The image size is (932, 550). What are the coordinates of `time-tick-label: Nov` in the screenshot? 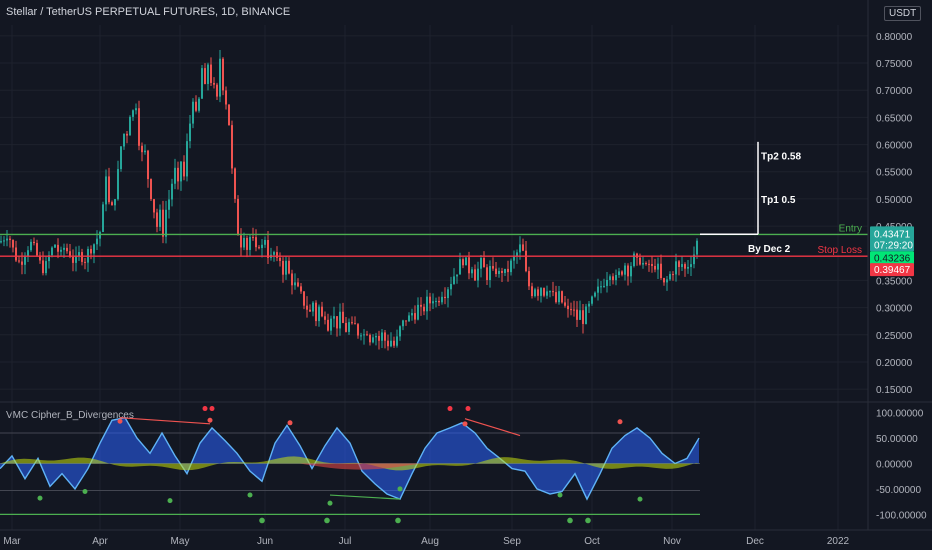 It's located at (672, 541).